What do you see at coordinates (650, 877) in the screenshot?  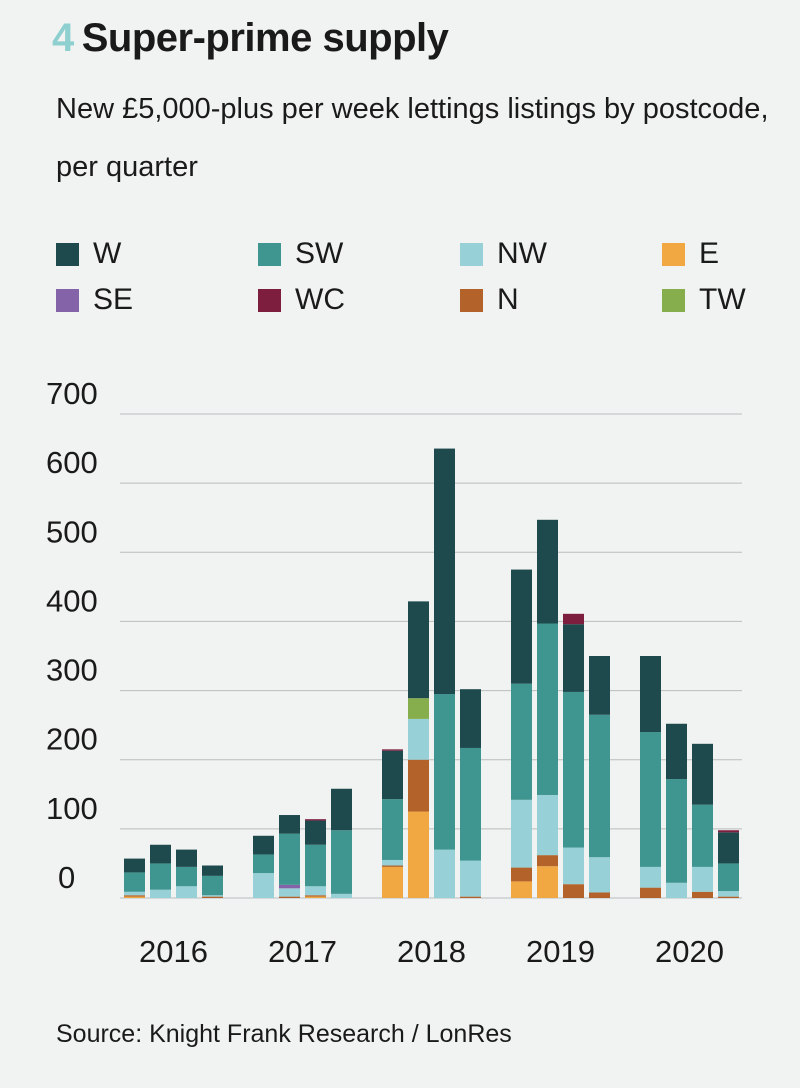 I see `bar-nw-2020-q1` at bounding box center [650, 877].